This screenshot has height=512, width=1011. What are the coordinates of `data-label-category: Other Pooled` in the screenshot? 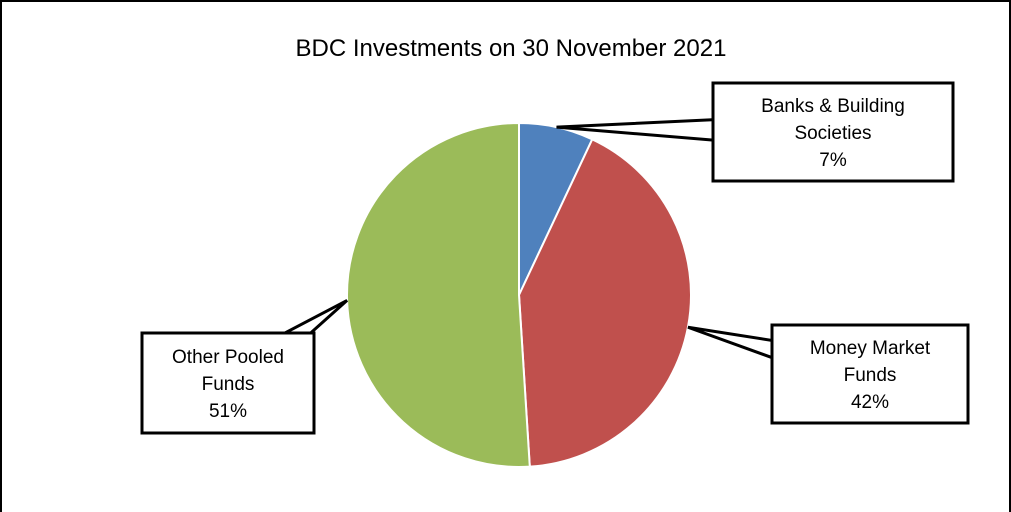 It's located at (228, 357).